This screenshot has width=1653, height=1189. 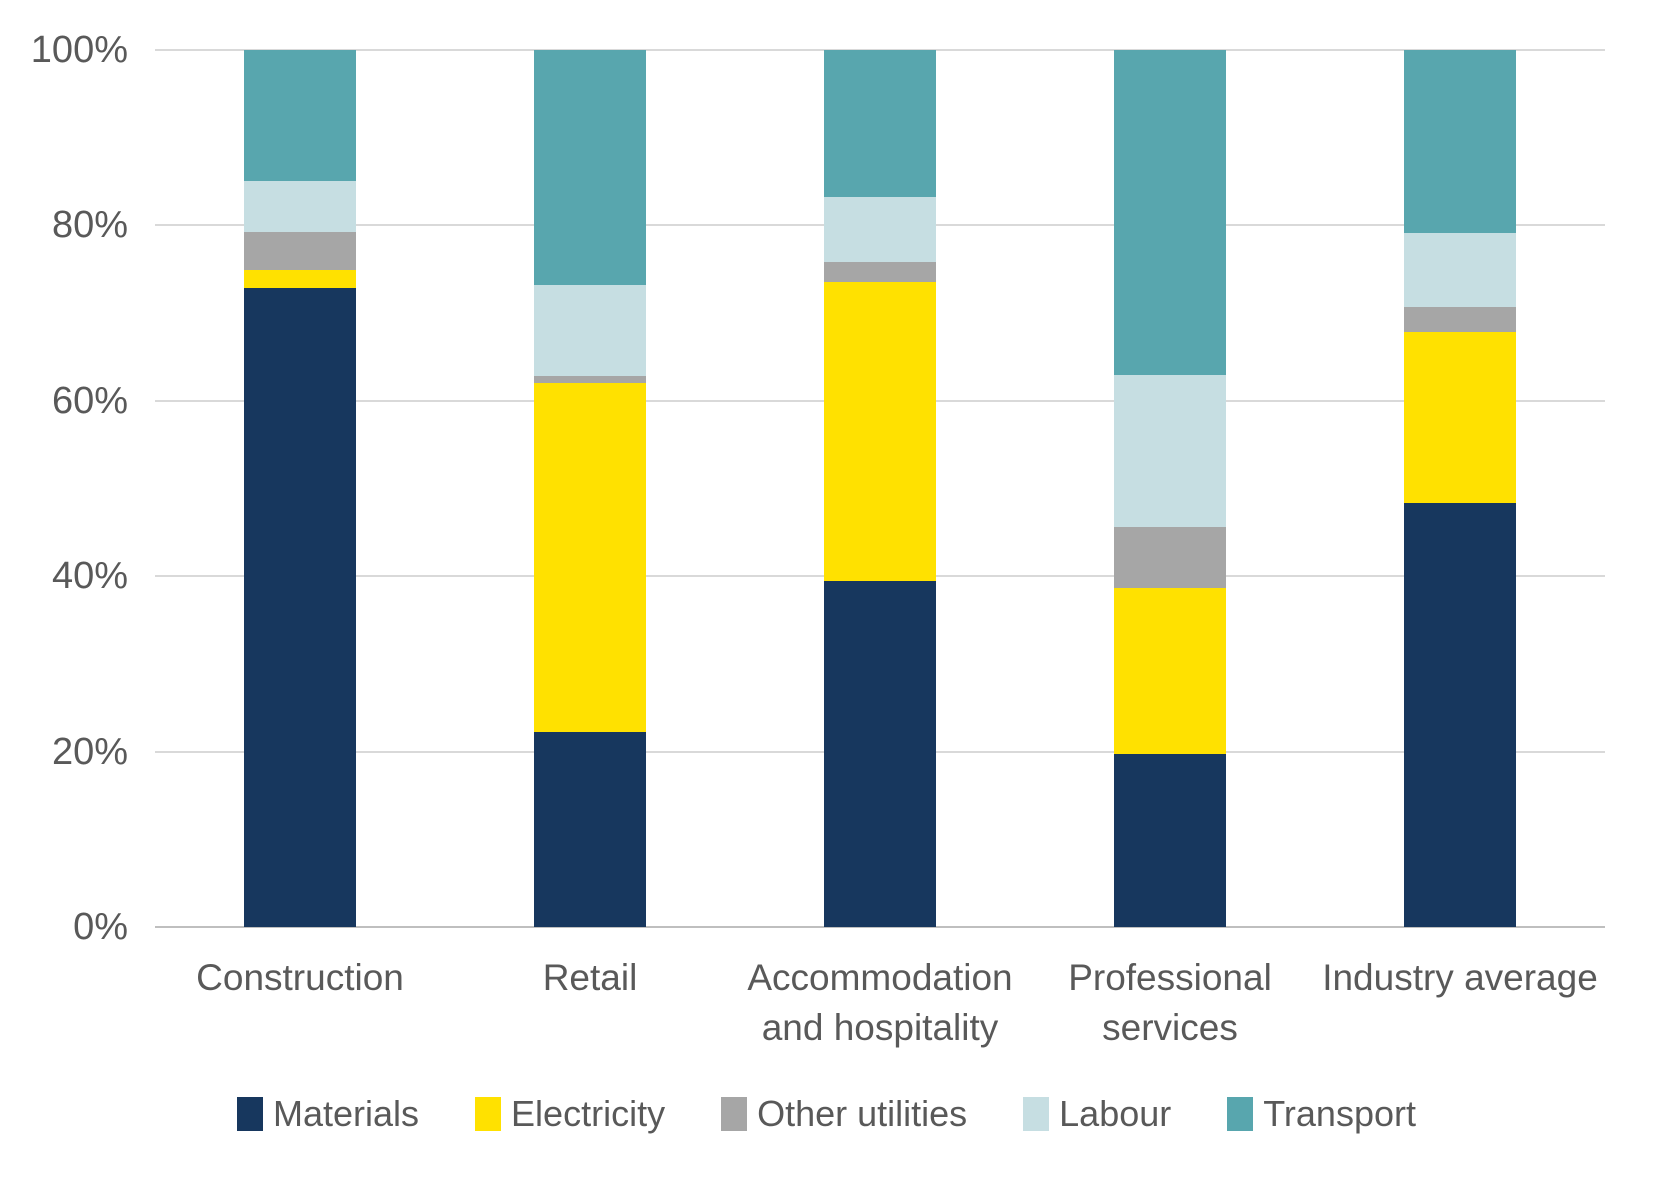 I want to click on y-tick-label-60: 60%, so click(x=89, y=400).